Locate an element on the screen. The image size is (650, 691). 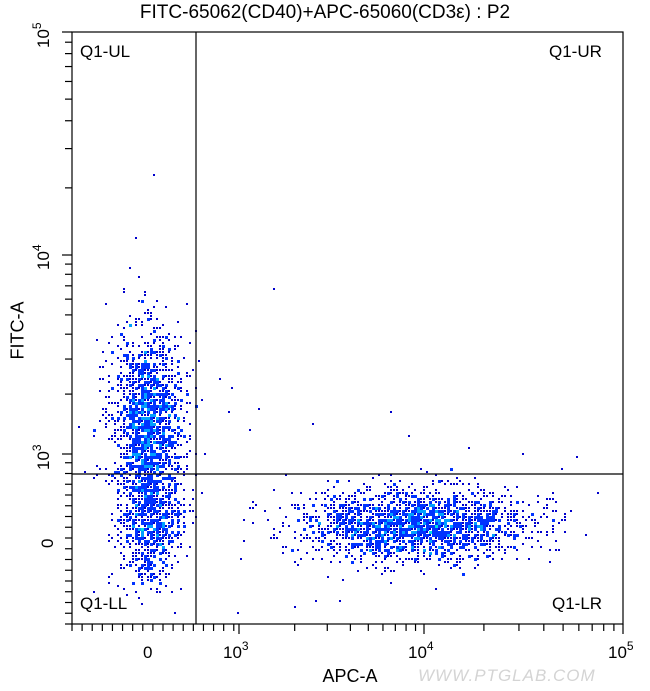
y-tick-1e4: 10⁴ is located at coordinates (42, 257).